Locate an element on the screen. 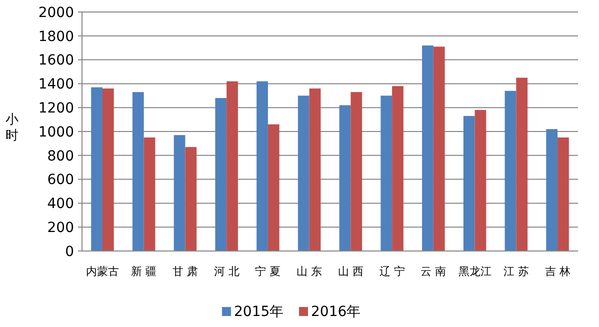  x-tick-label: 吉 林 is located at coordinates (557, 271).